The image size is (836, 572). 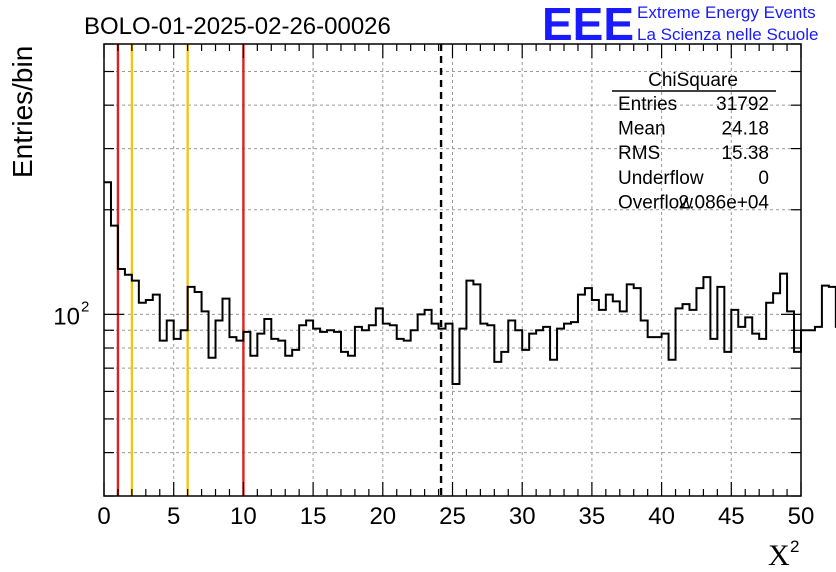 I want to click on x-tick-label: 50, so click(x=801, y=516).